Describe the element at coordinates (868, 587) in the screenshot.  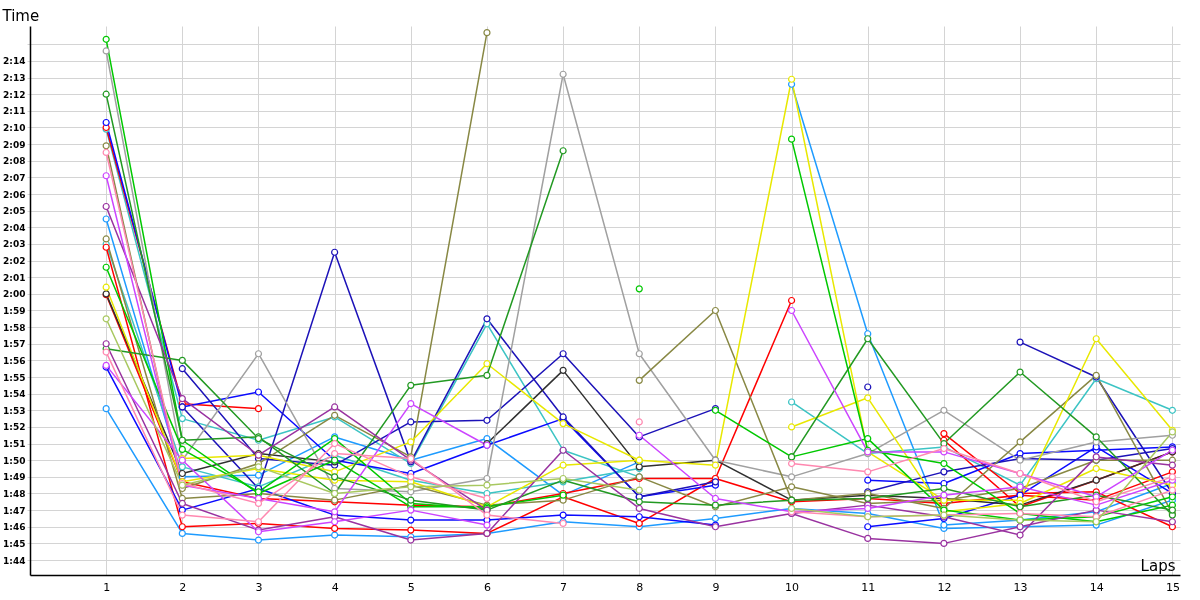
I see `x-tick-label: 11` at that location.